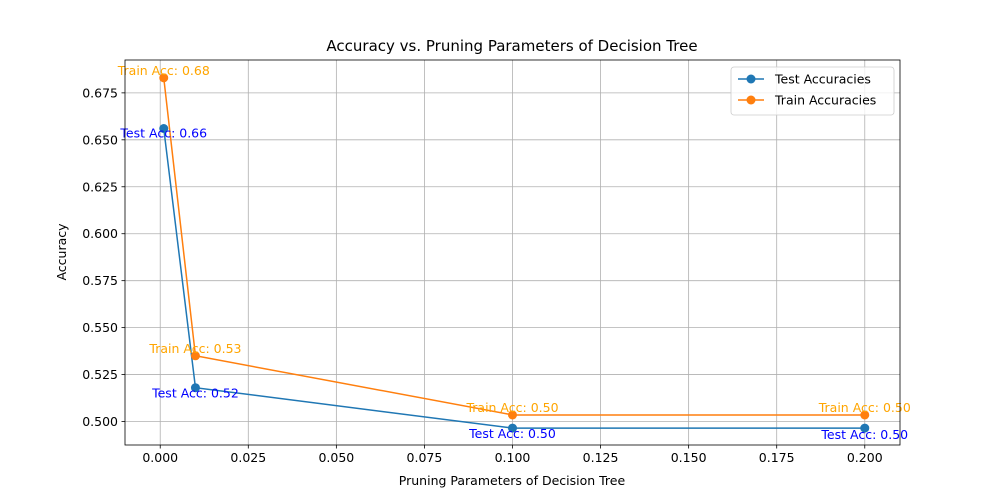 Image resolution: width=1000 pixels, height=500 pixels. I want to click on legend-label-test: Test Accuracies, so click(822, 79).